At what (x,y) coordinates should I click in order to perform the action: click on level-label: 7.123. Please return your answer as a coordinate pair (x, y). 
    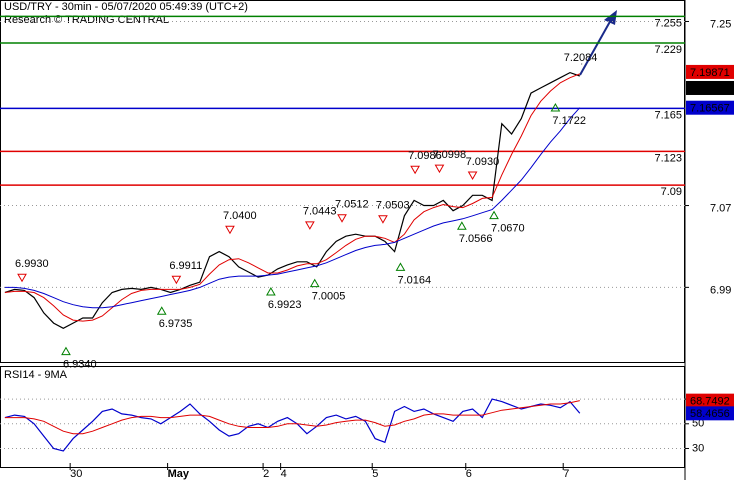
    Looking at the image, I should click on (668, 158).